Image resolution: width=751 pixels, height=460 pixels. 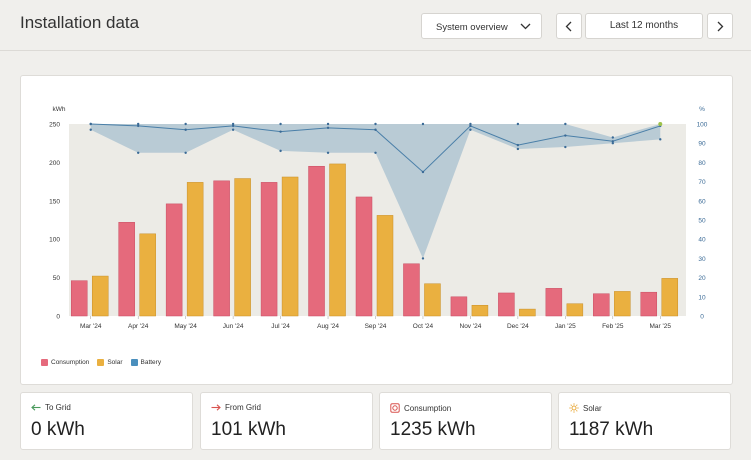 I want to click on y2-tick-label: 80, so click(x=702, y=163).